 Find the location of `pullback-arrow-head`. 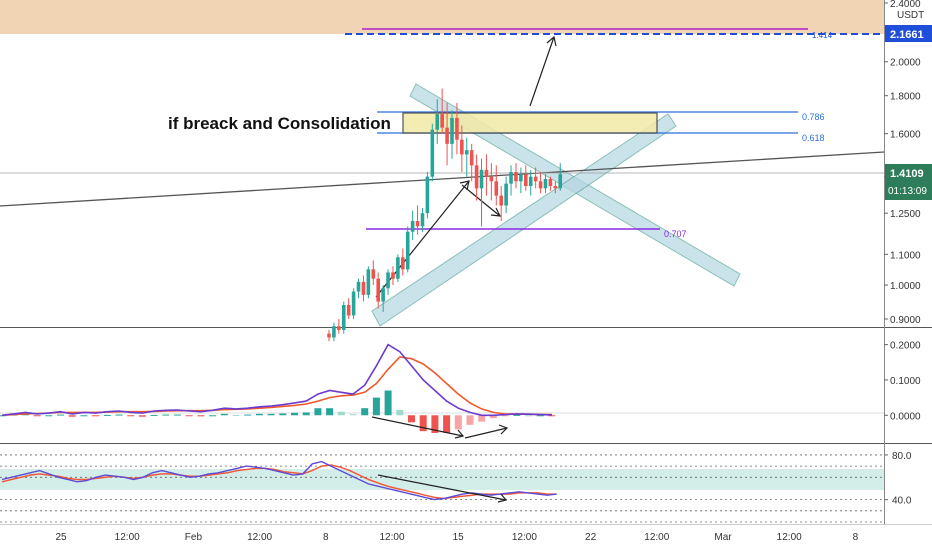

pullback-arrow-head is located at coordinates (496, 212).